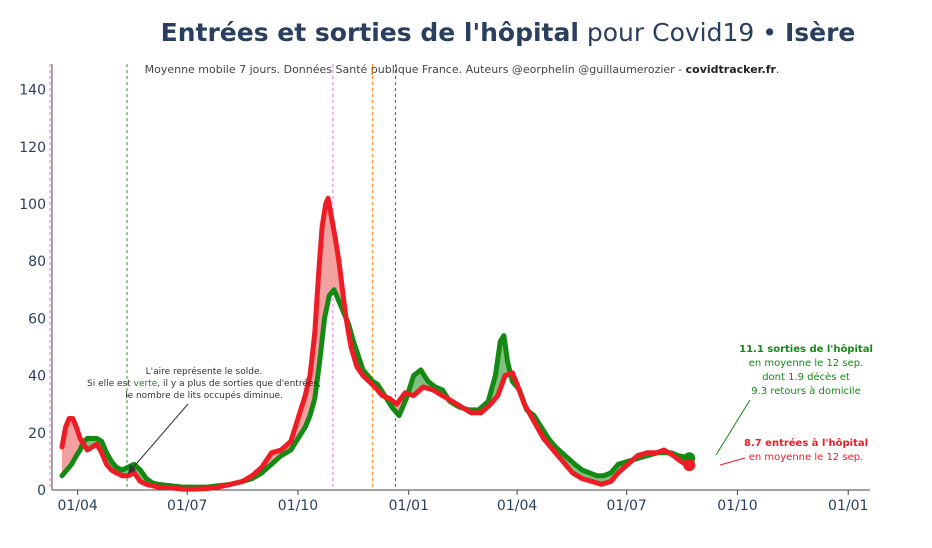 This screenshot has height=548, width=932. What do you see at coordinates (806, 457) in the screenshot?
I see `entries-line-2: en moyenne le 12 sep.` at bounding box center [806, 457].